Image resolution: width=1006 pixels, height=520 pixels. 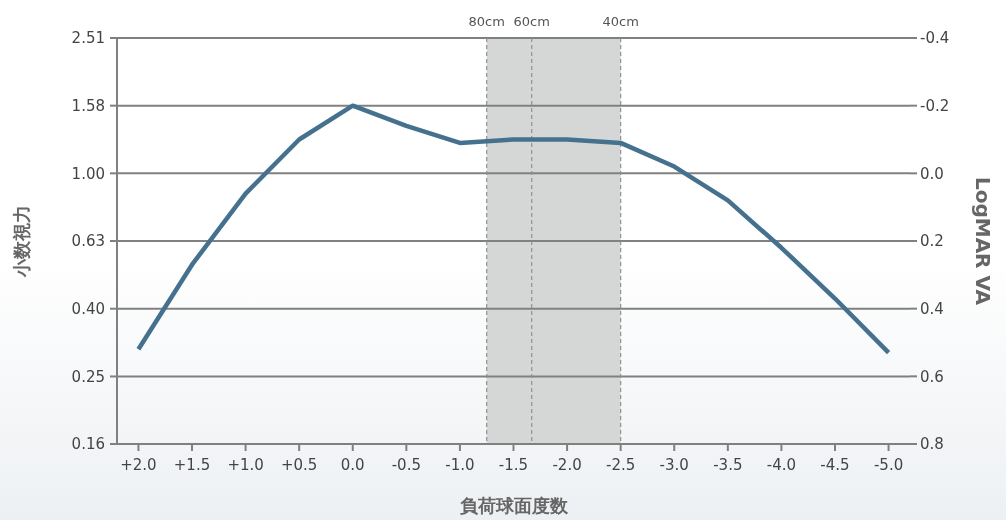 What do you see at coordinates (888, 465) in the screenshot?
I see `x-tick-label: -5.0` at bounding box center [888, 465].